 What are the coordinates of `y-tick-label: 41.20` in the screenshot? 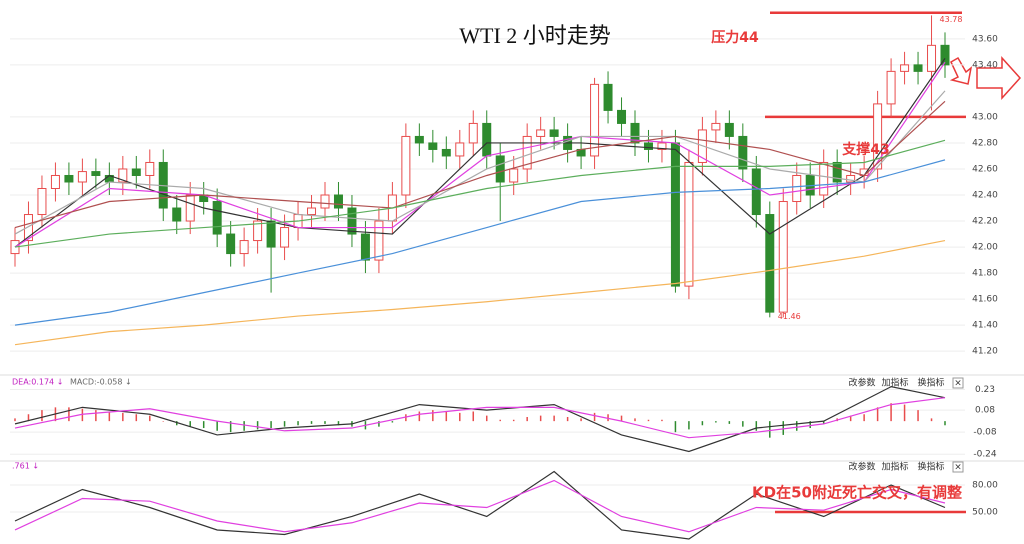 It's located at (985, 352).